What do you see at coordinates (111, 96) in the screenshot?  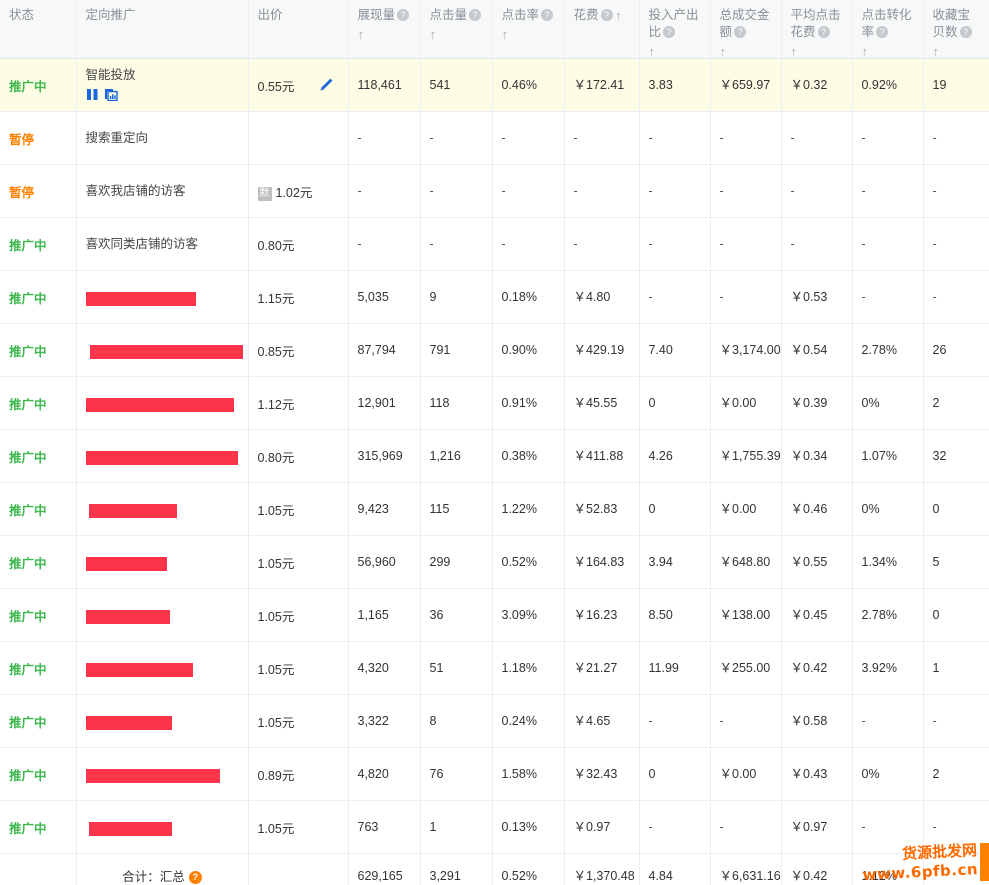 I see `report-chart-icon` at bounding box center [111, 96].